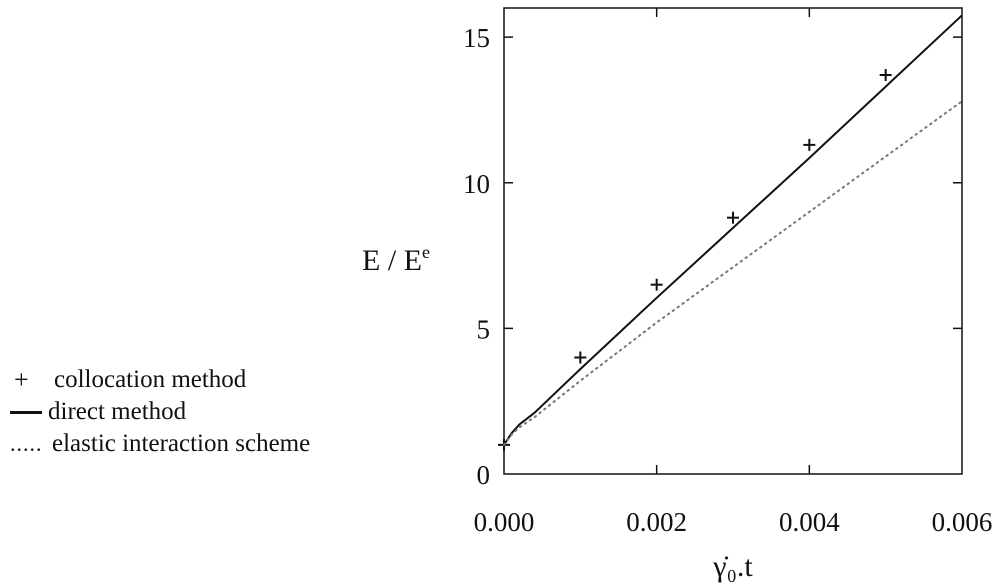 The image size is (1004, 585). Describe the element at coordinates (21, 379) in the screenshot. I see `plus-marker-icon: +` at that location.